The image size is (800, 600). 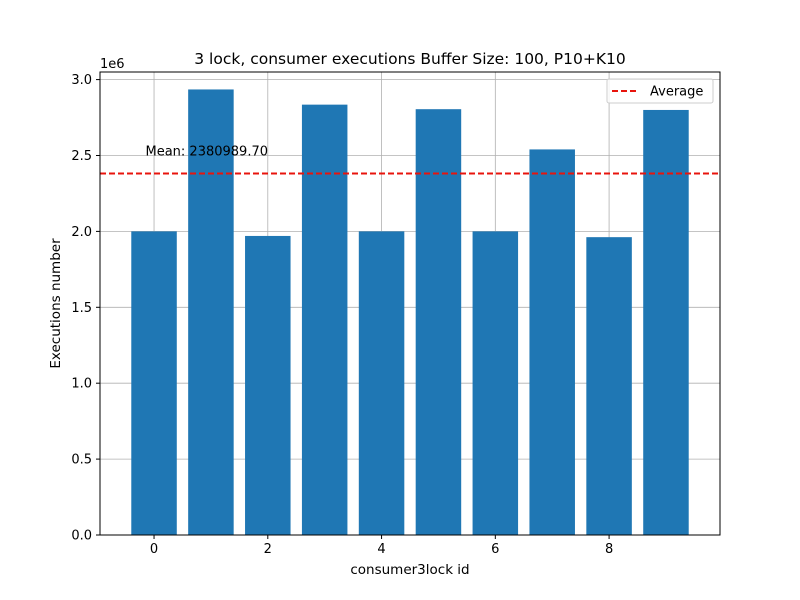 What do you see at coordinates (81, 308) in the screenshot?
I see `y-tick-label: 1.5` at bounding box center [81, 308].